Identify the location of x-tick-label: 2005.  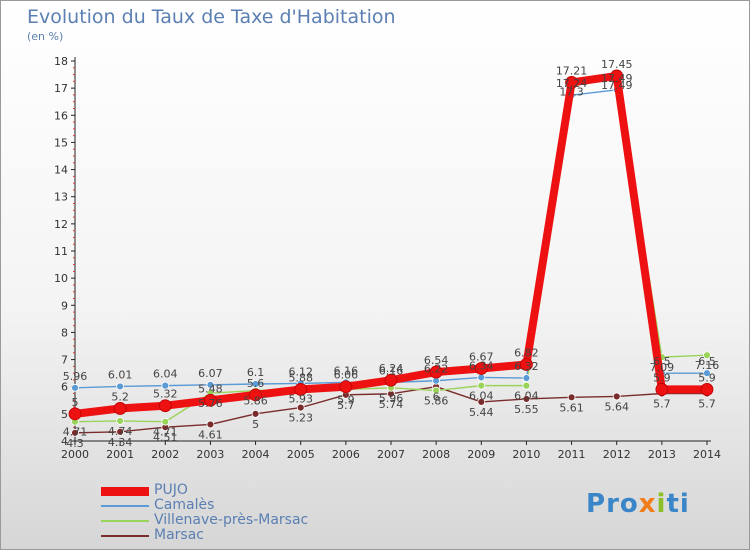
(301, 454).